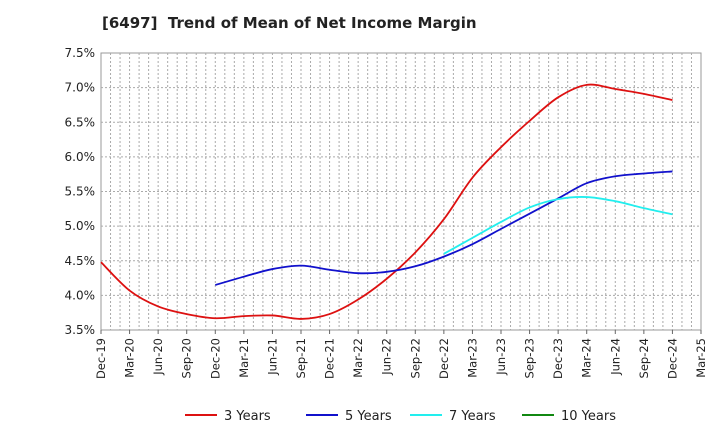 This screenshot has width=720, height=440. Describe the element at coordinates (272, 357) in the screenshot. I see `x-tick-label: Jun-21` at that location.